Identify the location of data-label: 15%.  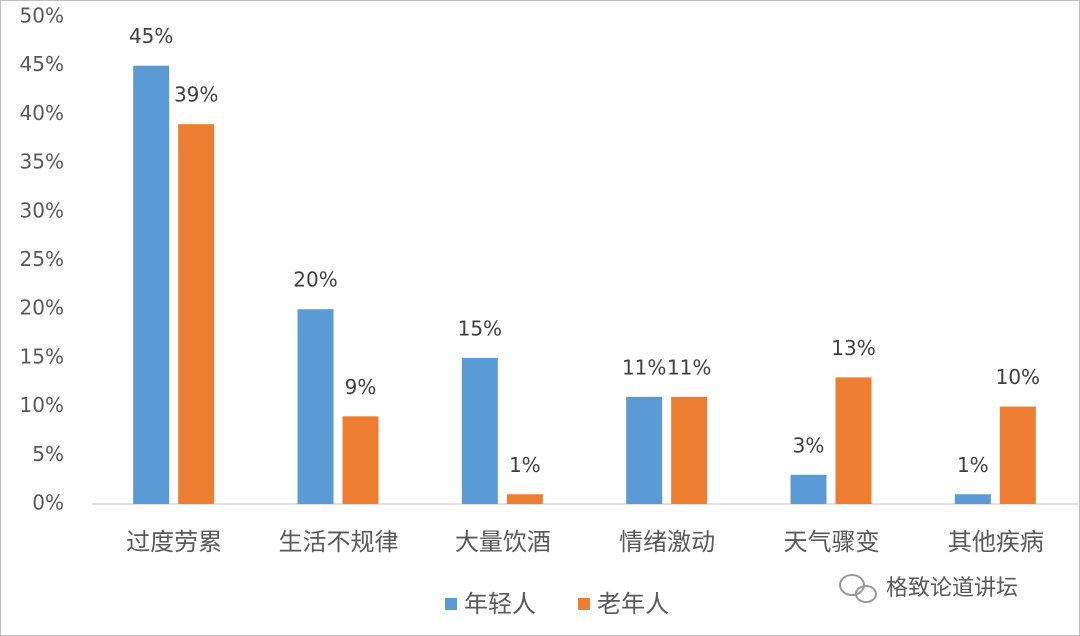
(480, 328).